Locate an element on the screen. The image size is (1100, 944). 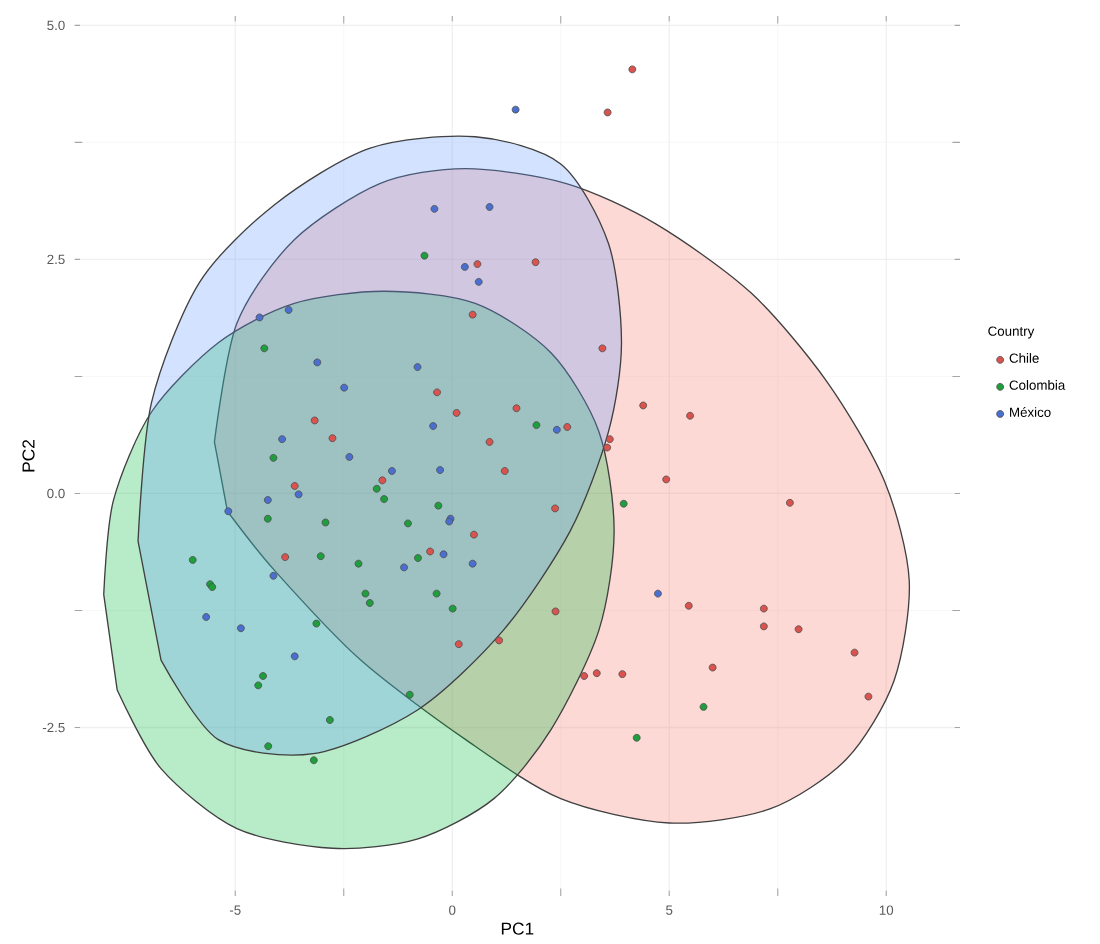
y-axis-title: PC2 is located at coordinates (28, 456).